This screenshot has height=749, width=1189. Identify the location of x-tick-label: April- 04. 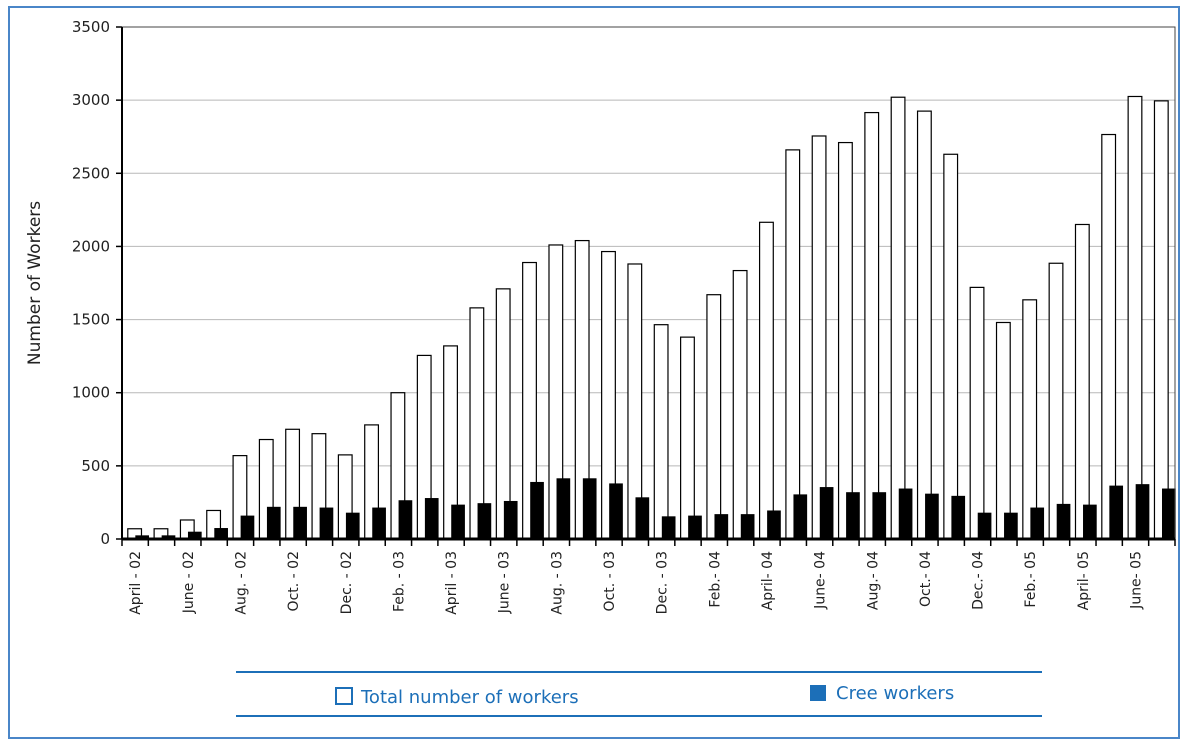
(768, 580).